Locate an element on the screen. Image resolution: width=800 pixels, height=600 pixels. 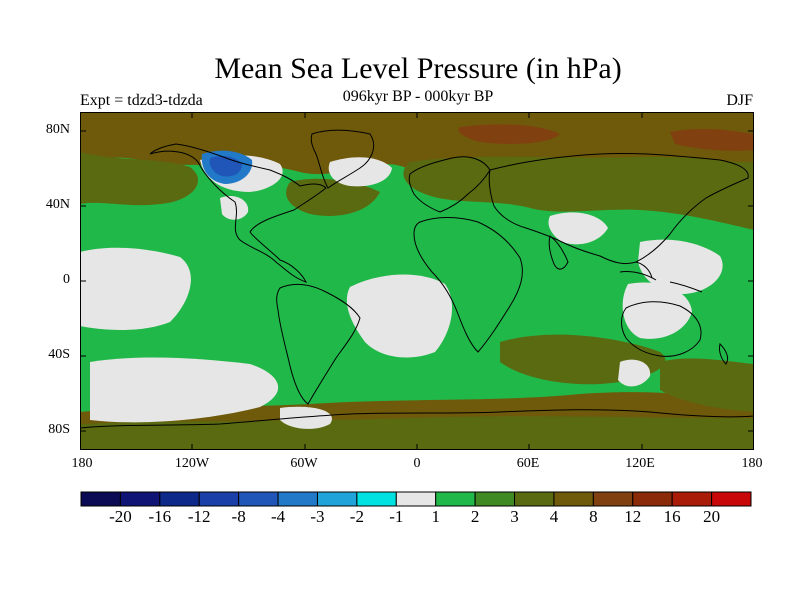
indonesia-coast is located at coordinates (661, 277).